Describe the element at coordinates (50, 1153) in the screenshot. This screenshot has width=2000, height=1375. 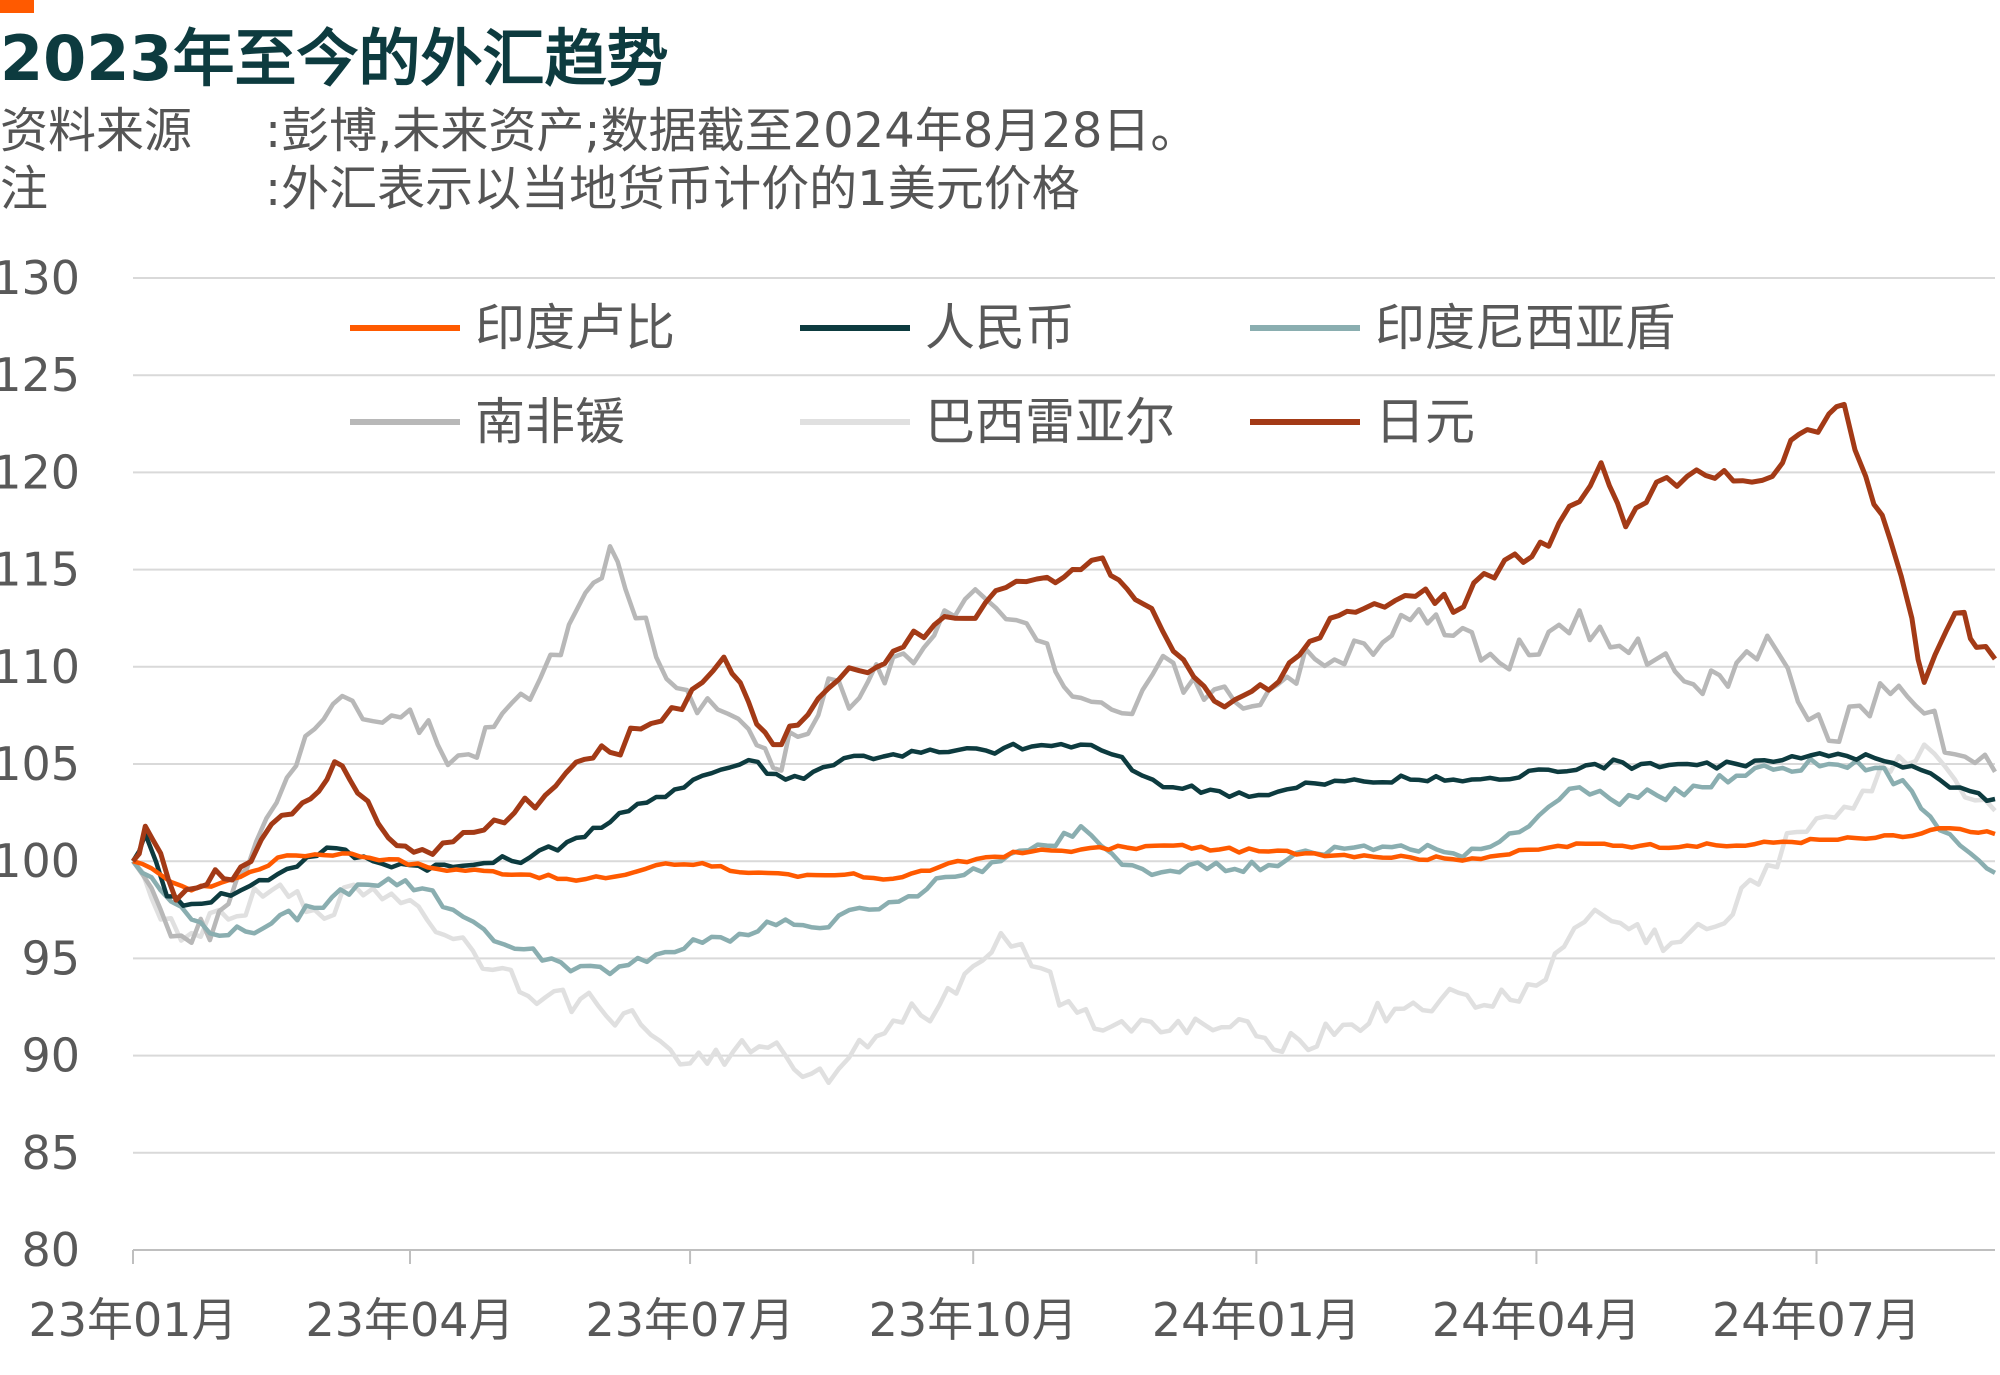
I see `y-tick-label: 85` at that location.